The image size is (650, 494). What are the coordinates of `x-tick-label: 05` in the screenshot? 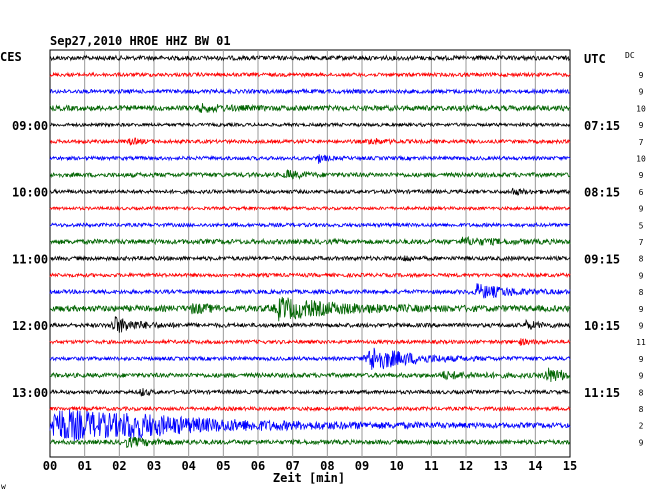 It's located at (223, 466).